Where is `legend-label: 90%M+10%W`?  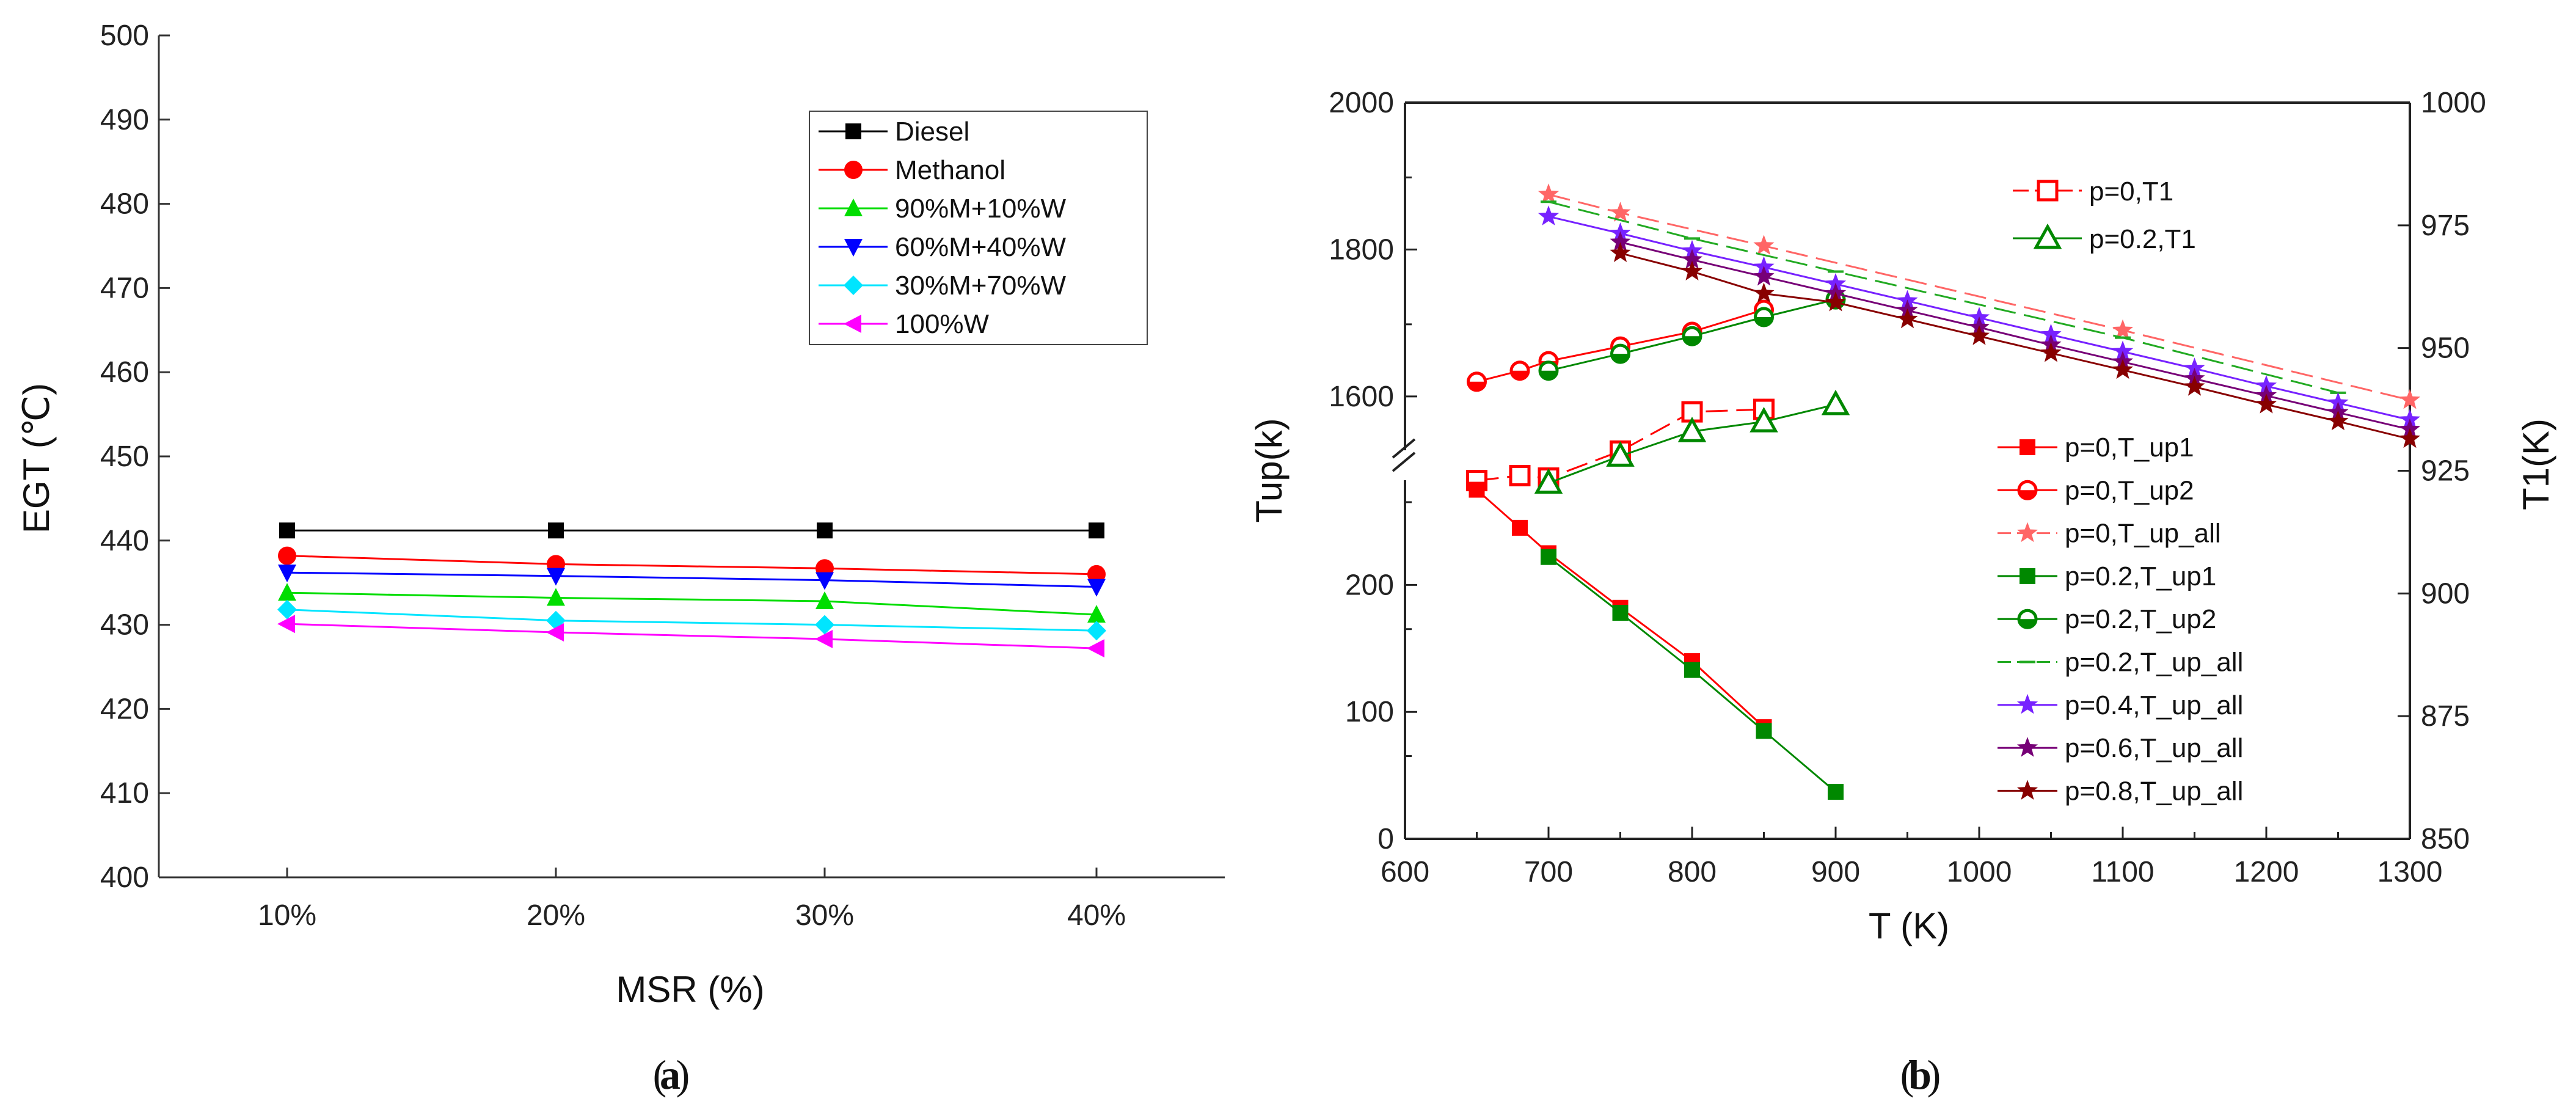
legend-label: 90%M+10%W is located at coordinates (980, 209).